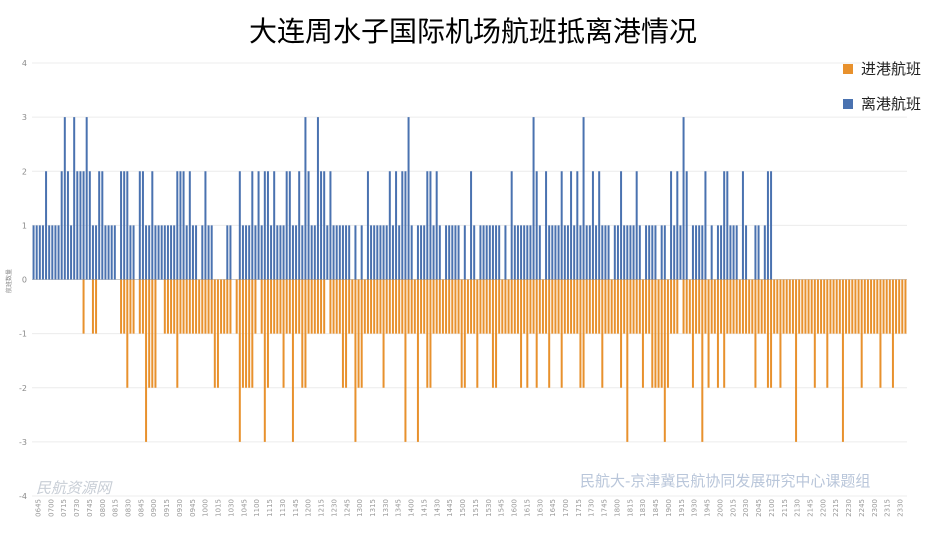 The image size is (947, 537). I want to click on x-tick-label: 1015, so click(219, 508).